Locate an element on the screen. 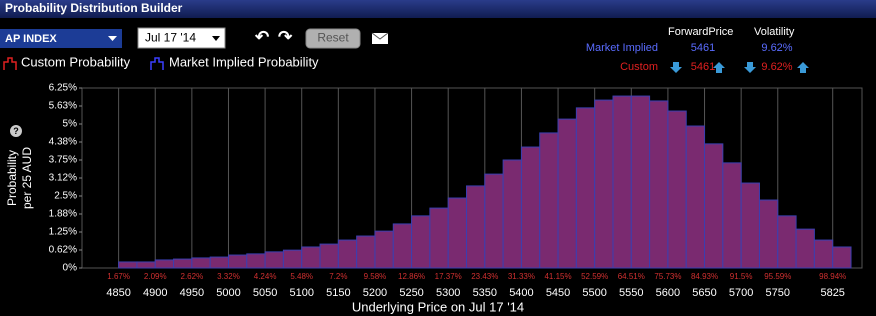 The width and height of the screenshot is (876, 316). window-title: Probability Distribution Builder is located at coordinates (94, 8).